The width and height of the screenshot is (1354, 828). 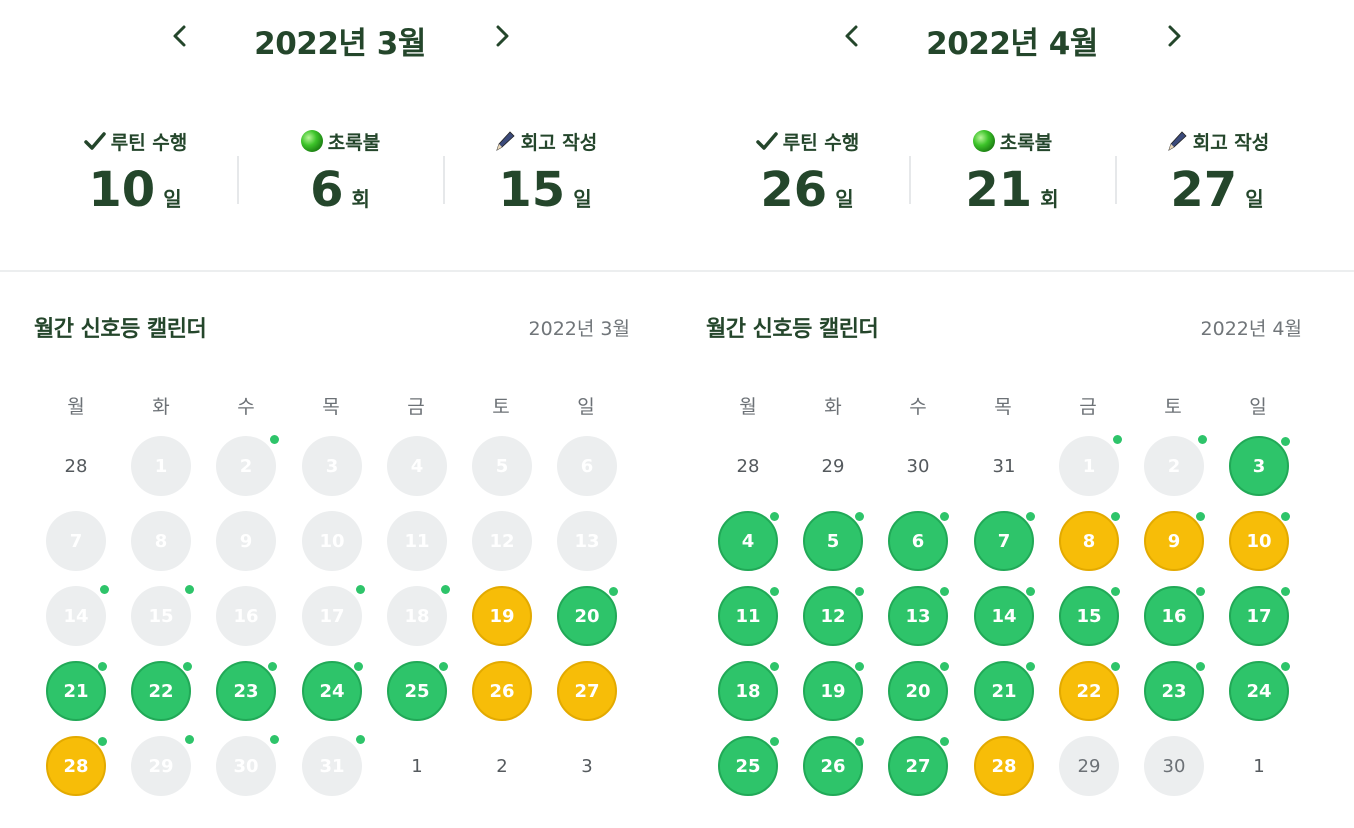 What do you see at coordinates (1012, 170) in the screenshot?
I see `stat-green-light: 초록불 21 회` at bounding box center [1012, 170].